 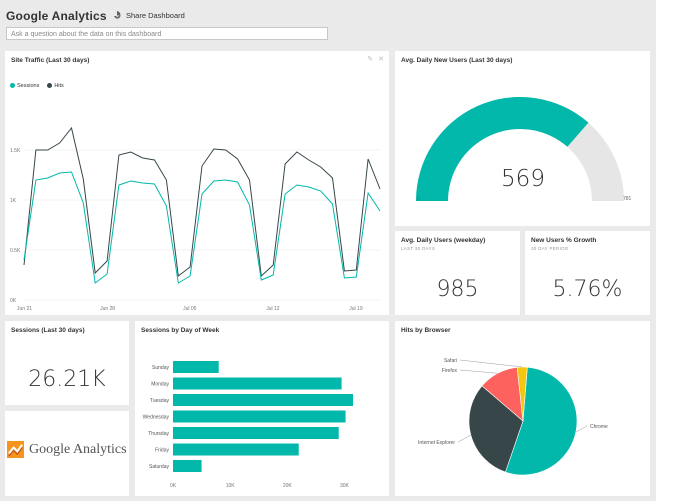 What do you see at coordinates (550, 248) in the screenshot?
I see `tile-subtitle: 30 DAY PERIOD` at bounding box center [550, 248].